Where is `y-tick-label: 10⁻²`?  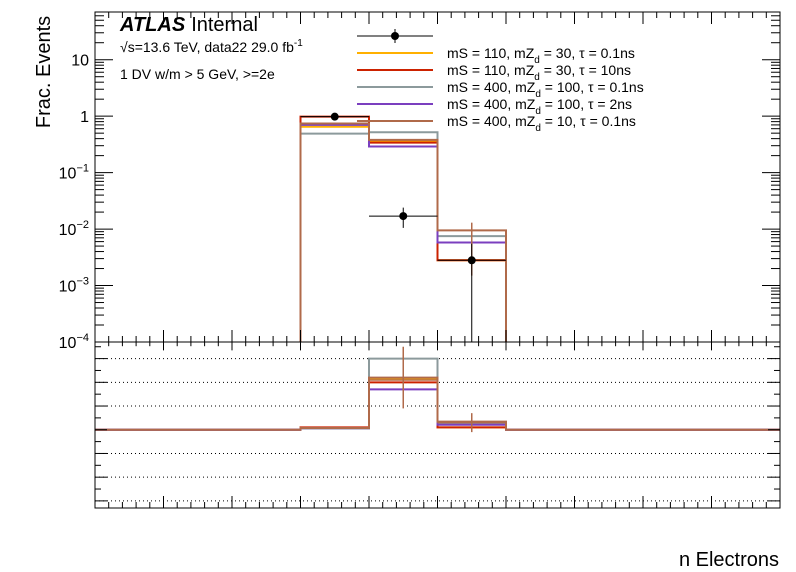
y-tick-label: 10⁻² is located at coordinates (74, 229).